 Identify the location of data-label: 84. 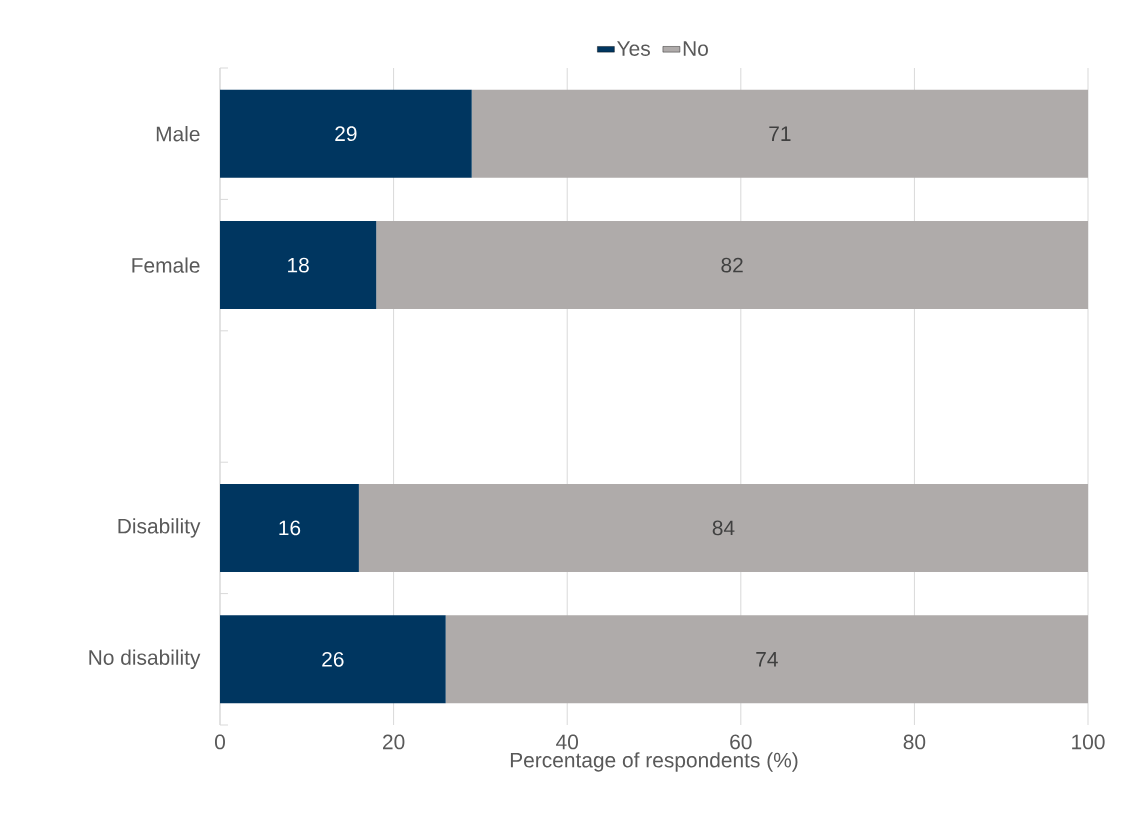
(723, 528).